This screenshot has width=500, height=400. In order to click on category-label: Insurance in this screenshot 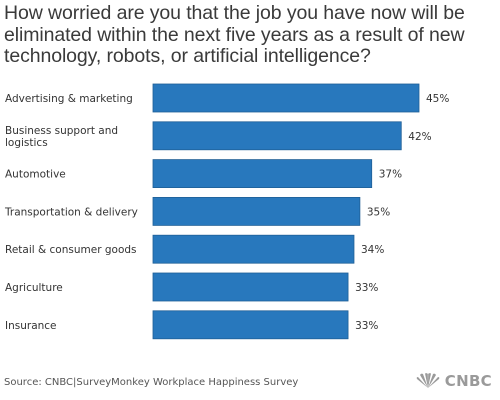, I will do `click(31, 326)`.